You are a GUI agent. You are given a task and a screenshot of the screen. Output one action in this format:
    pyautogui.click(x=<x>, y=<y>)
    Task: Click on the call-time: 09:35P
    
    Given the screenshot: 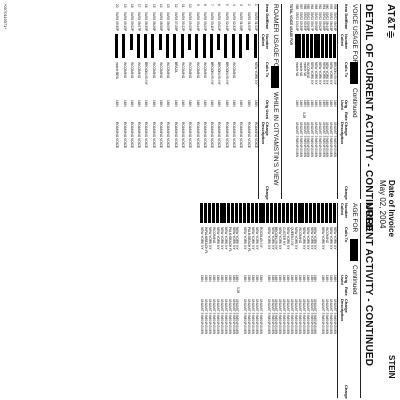 What is the action you would take?
    pyautogui.click(x=117, y=26)
    